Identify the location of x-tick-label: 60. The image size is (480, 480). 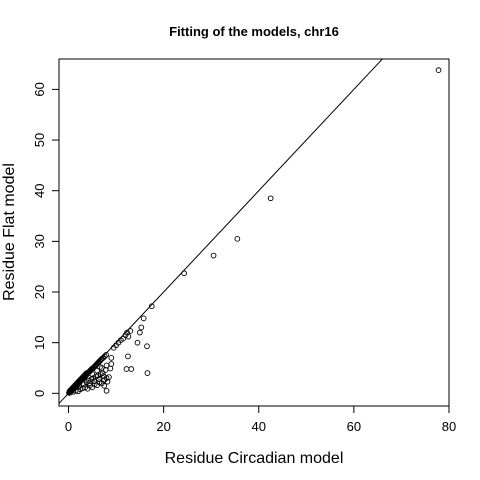
(354, 426).